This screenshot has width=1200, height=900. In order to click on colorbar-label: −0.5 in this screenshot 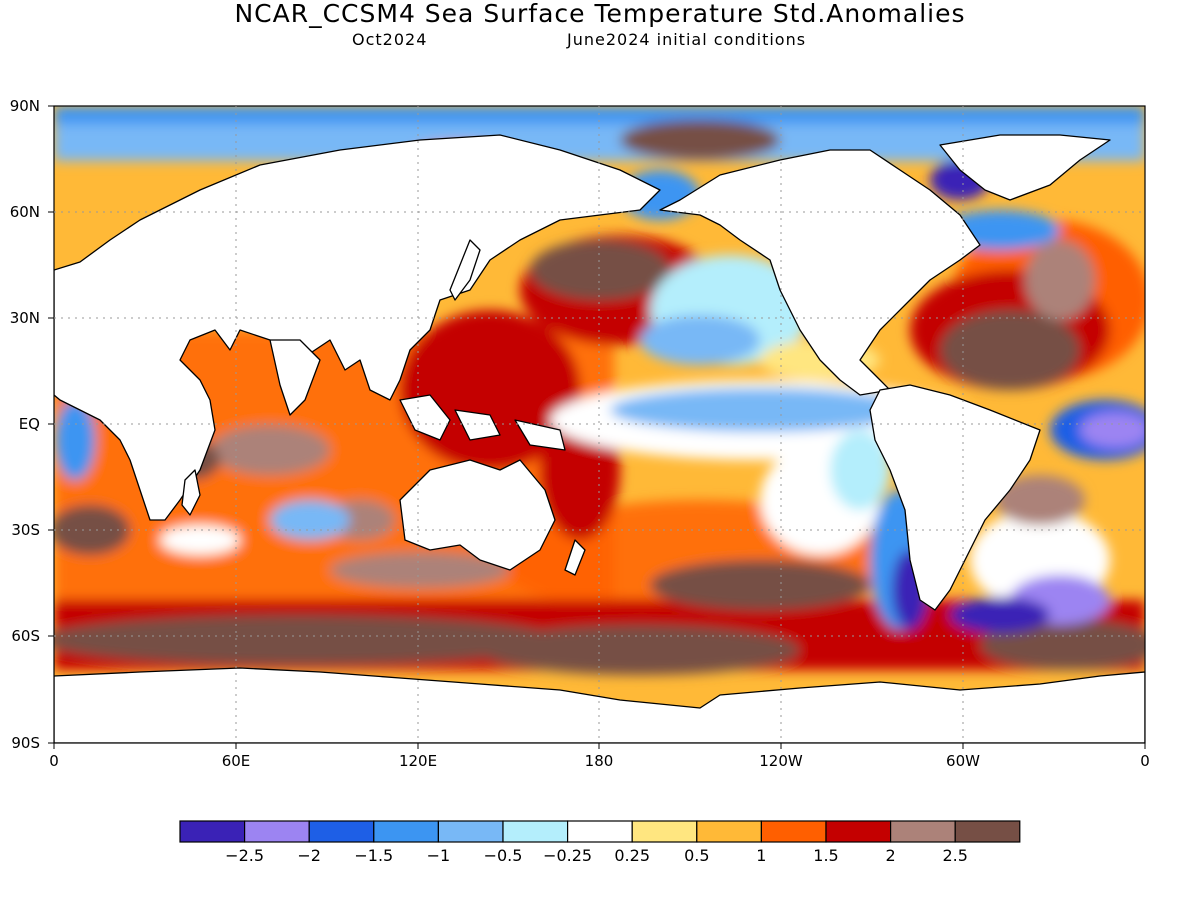, I will do `click(503, 855)`.